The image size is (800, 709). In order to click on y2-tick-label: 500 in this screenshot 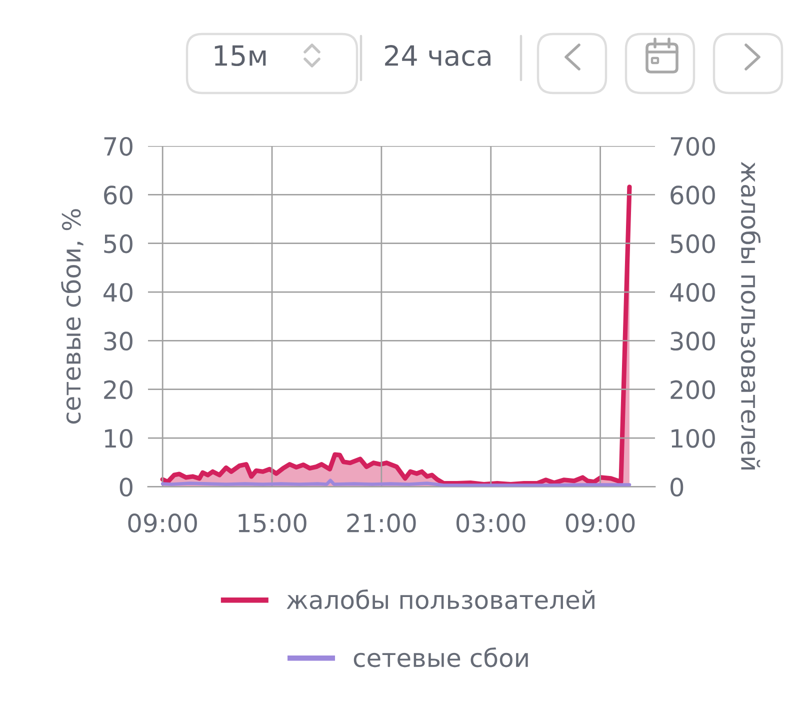, I will do `click(692, 244)`.